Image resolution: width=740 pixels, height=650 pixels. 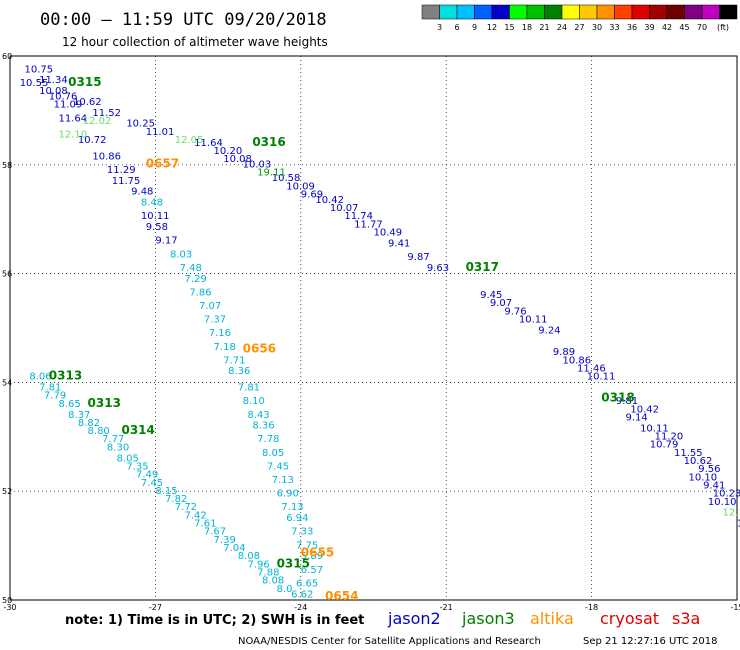 What do you see at coordinates (271, 173) in the screenshot?
I see `swh-value-jason3: 19.11` at bounding box center [271, 173].